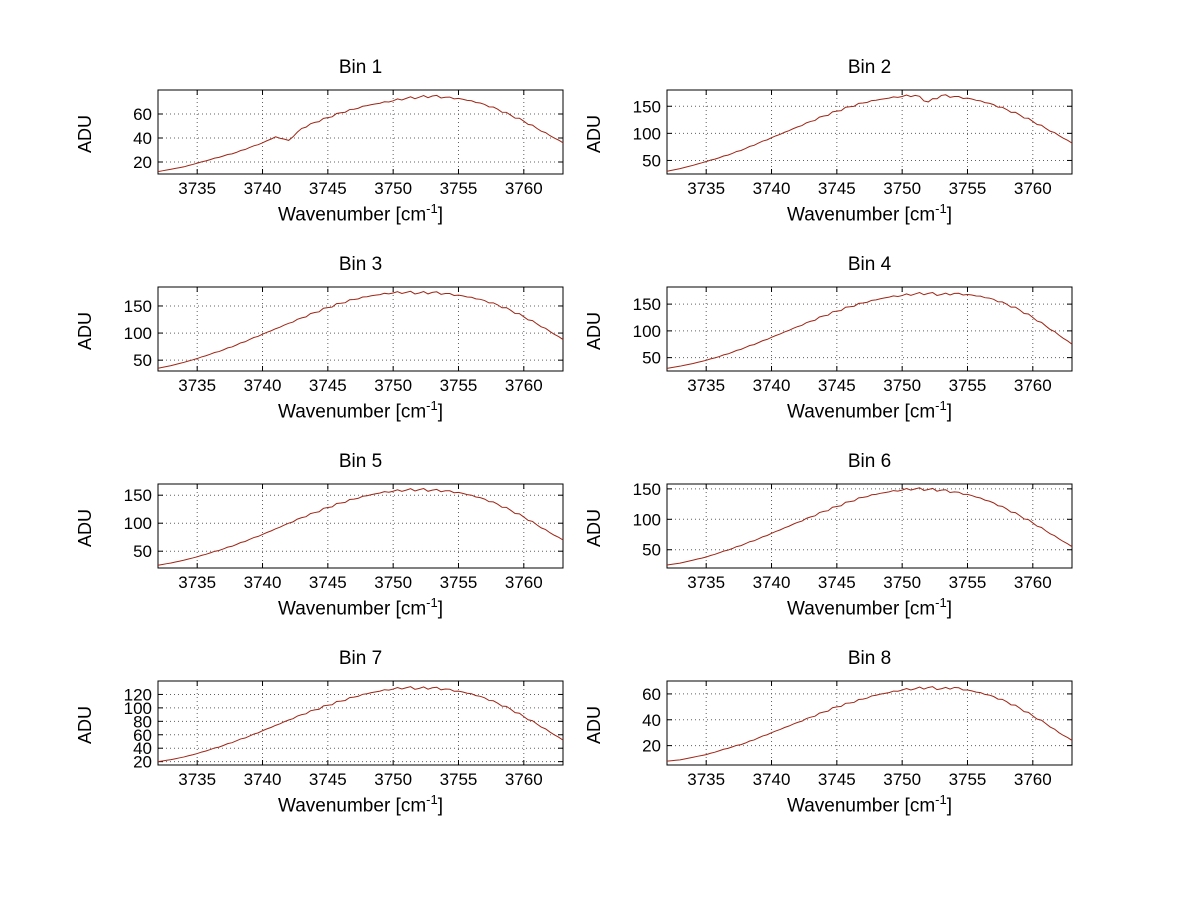 The image size is (1200, 901). I want to click on svg-text: 80, so click(142, 721).